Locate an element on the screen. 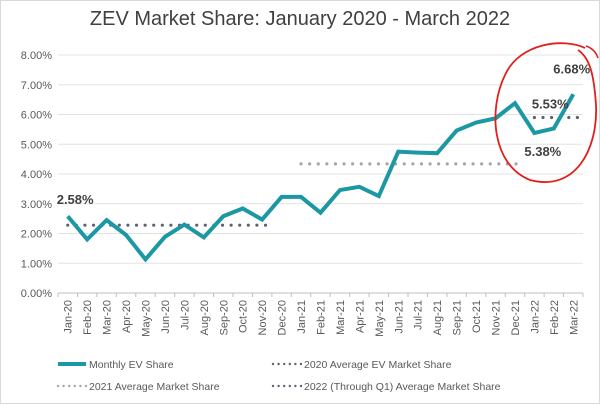 The image size is (600, 404). x-tick-label: Mar-22 is located at coordinates (574, 317).